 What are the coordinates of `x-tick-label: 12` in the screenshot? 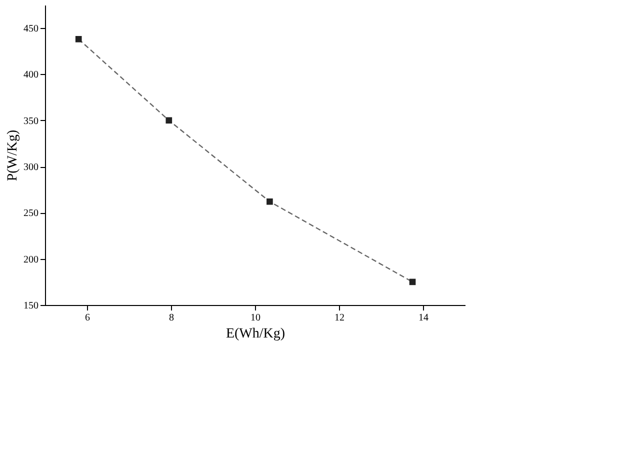 It's located at (339, 318).